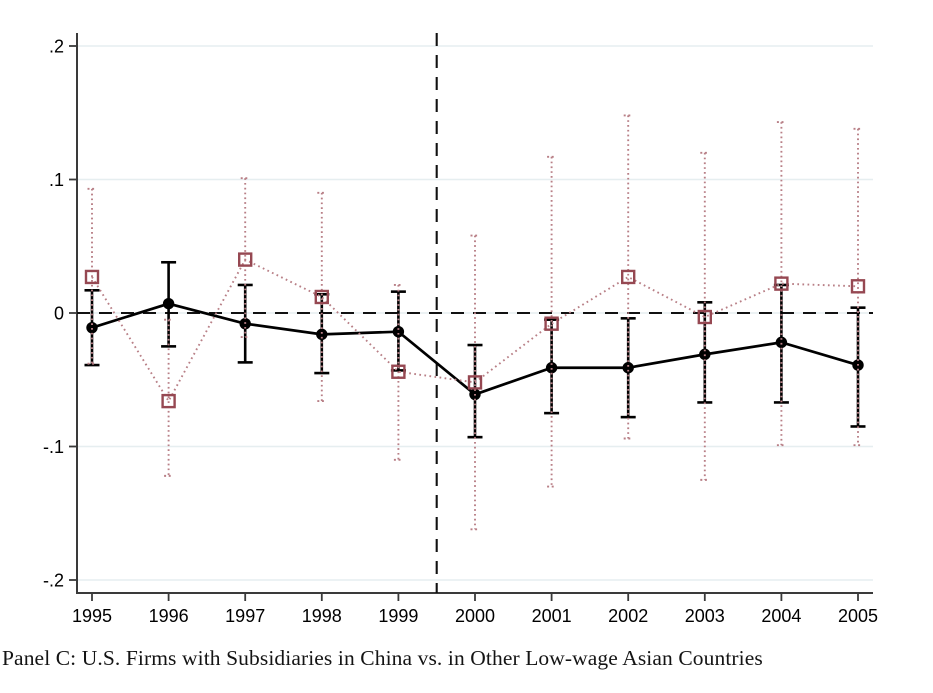 The height and width of the screenshot is (693, 933). I want to click on other-asia-ci-2002, so click(628, 277).